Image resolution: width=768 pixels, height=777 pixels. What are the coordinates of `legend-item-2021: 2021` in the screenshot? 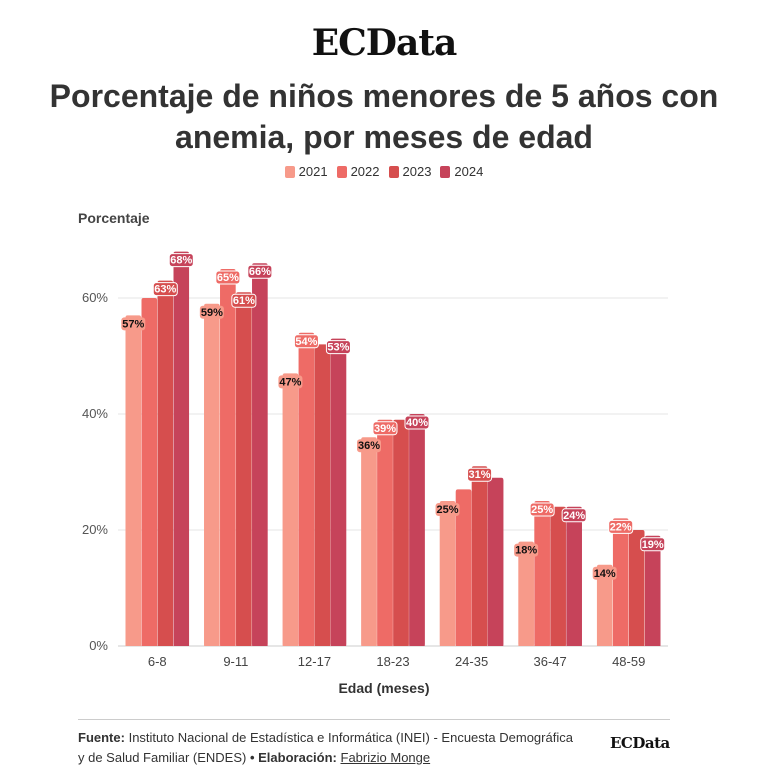 It's located at (306, 171).